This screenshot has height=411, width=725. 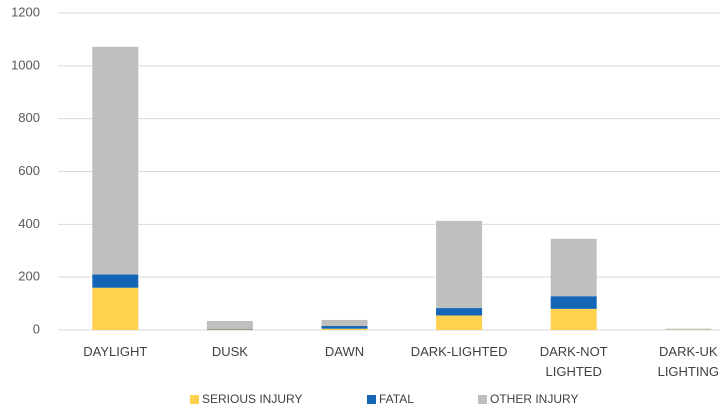 What do you see at coordinates (396, 399) in the screenshot?
I see `legend-label: FATAL` at bounding box center [396, 399].